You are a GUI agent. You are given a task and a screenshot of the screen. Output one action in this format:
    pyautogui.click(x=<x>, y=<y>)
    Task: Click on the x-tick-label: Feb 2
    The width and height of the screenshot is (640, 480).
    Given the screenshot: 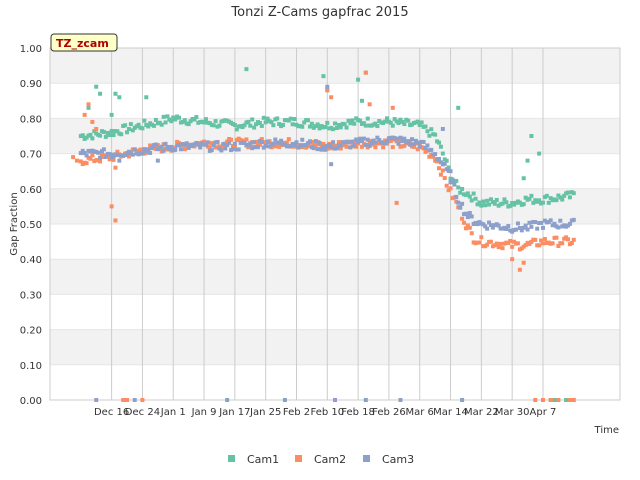 What is the action you would take?
    pyautogui.click(x=296, y=412)
    